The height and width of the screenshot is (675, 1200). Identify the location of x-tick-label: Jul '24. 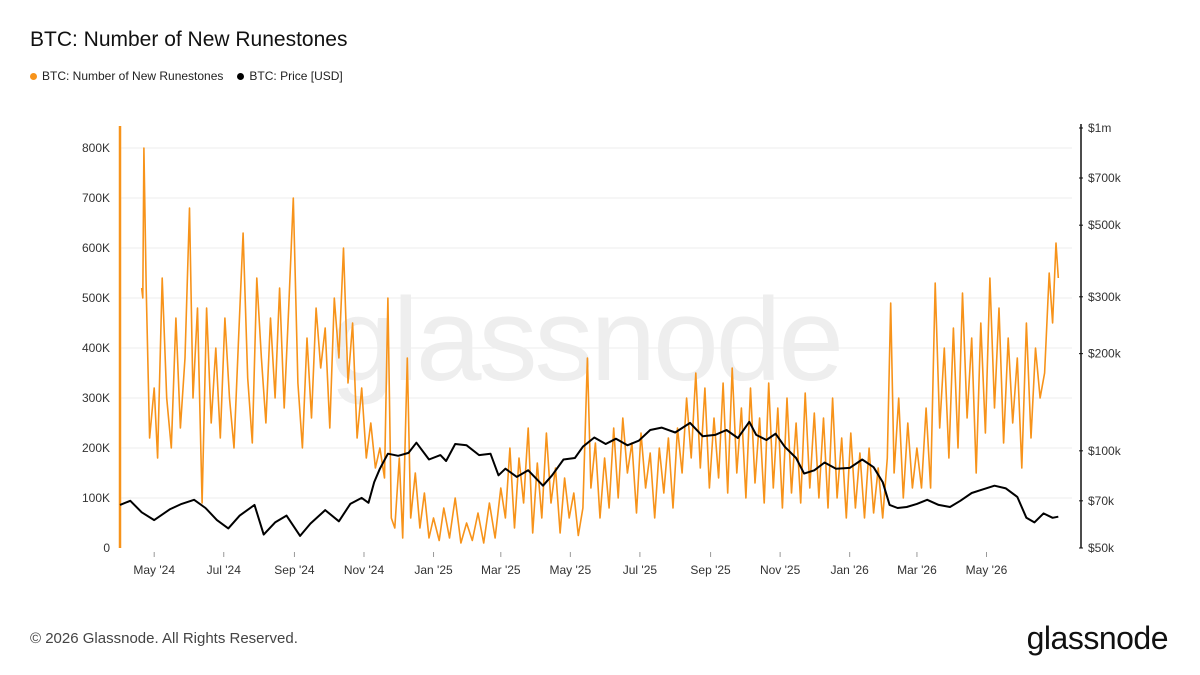
(224, 570).